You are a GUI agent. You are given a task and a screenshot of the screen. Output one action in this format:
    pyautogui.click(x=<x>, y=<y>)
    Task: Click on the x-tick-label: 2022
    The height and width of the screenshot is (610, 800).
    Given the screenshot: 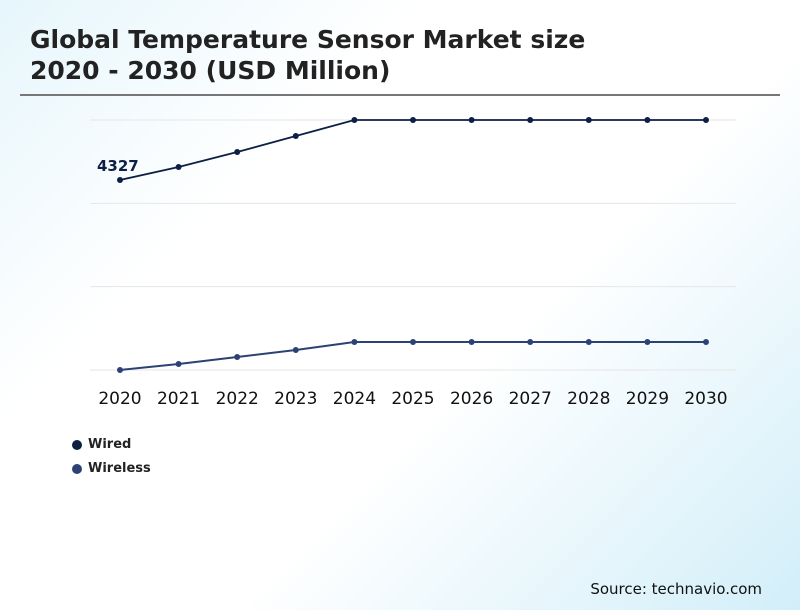 What is the action you would take?
    pyautogui.click(x=237, y=399)
    